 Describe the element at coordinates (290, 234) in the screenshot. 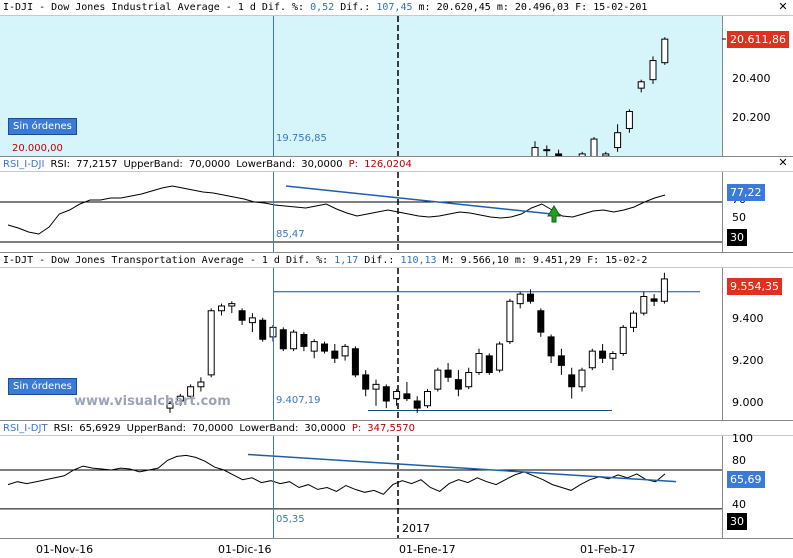

I see `djia-rsi-crosshair-value: 85,47` at that location.